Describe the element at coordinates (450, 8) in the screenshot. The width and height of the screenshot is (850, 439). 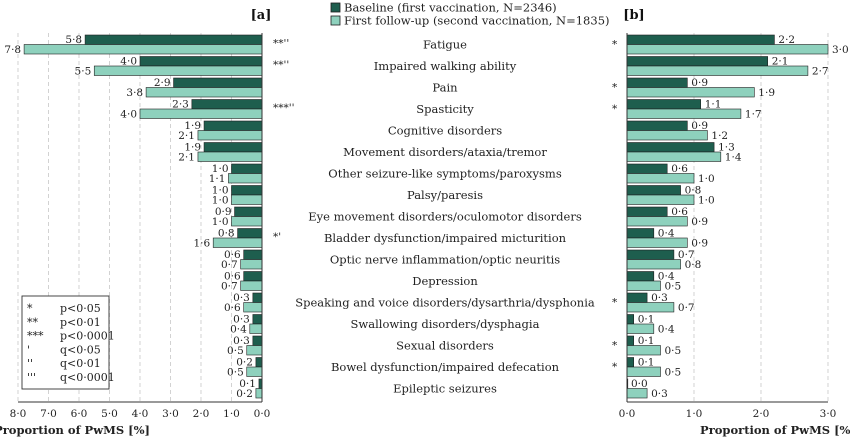
I see `legend-baseline-label: Baseline (first vaccination, N=2346)` at that location.